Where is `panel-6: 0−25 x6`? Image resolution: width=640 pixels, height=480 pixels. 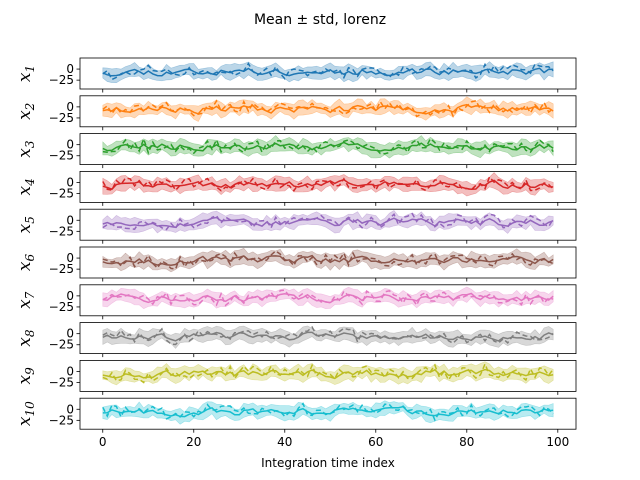 panel-6: 0−25 x6 is located at coordinates (296, 264).